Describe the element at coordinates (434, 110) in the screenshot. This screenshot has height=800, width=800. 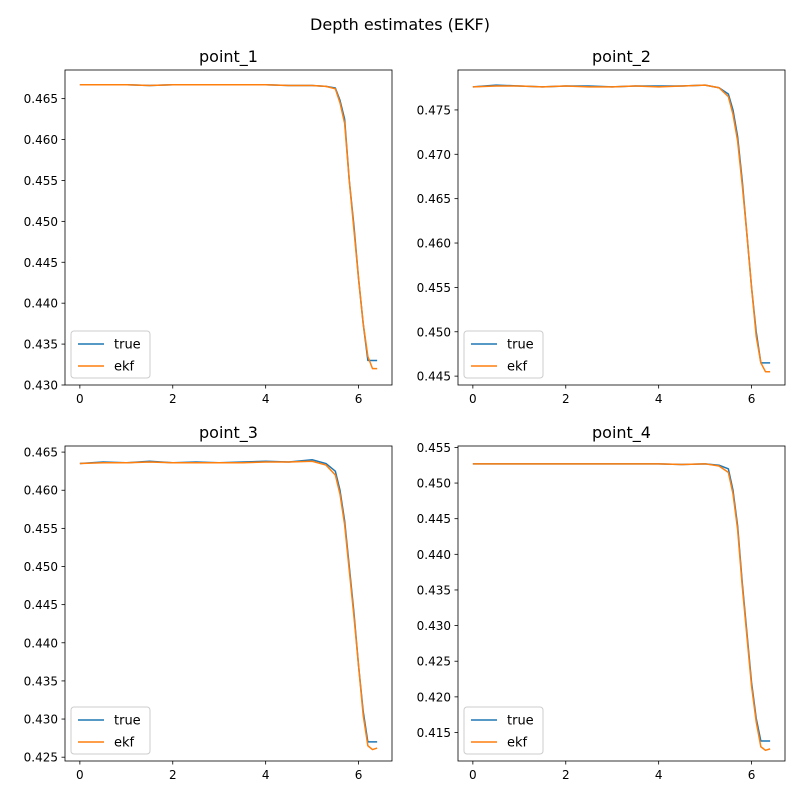
I see `y-tick-label: 0.475` at that location.